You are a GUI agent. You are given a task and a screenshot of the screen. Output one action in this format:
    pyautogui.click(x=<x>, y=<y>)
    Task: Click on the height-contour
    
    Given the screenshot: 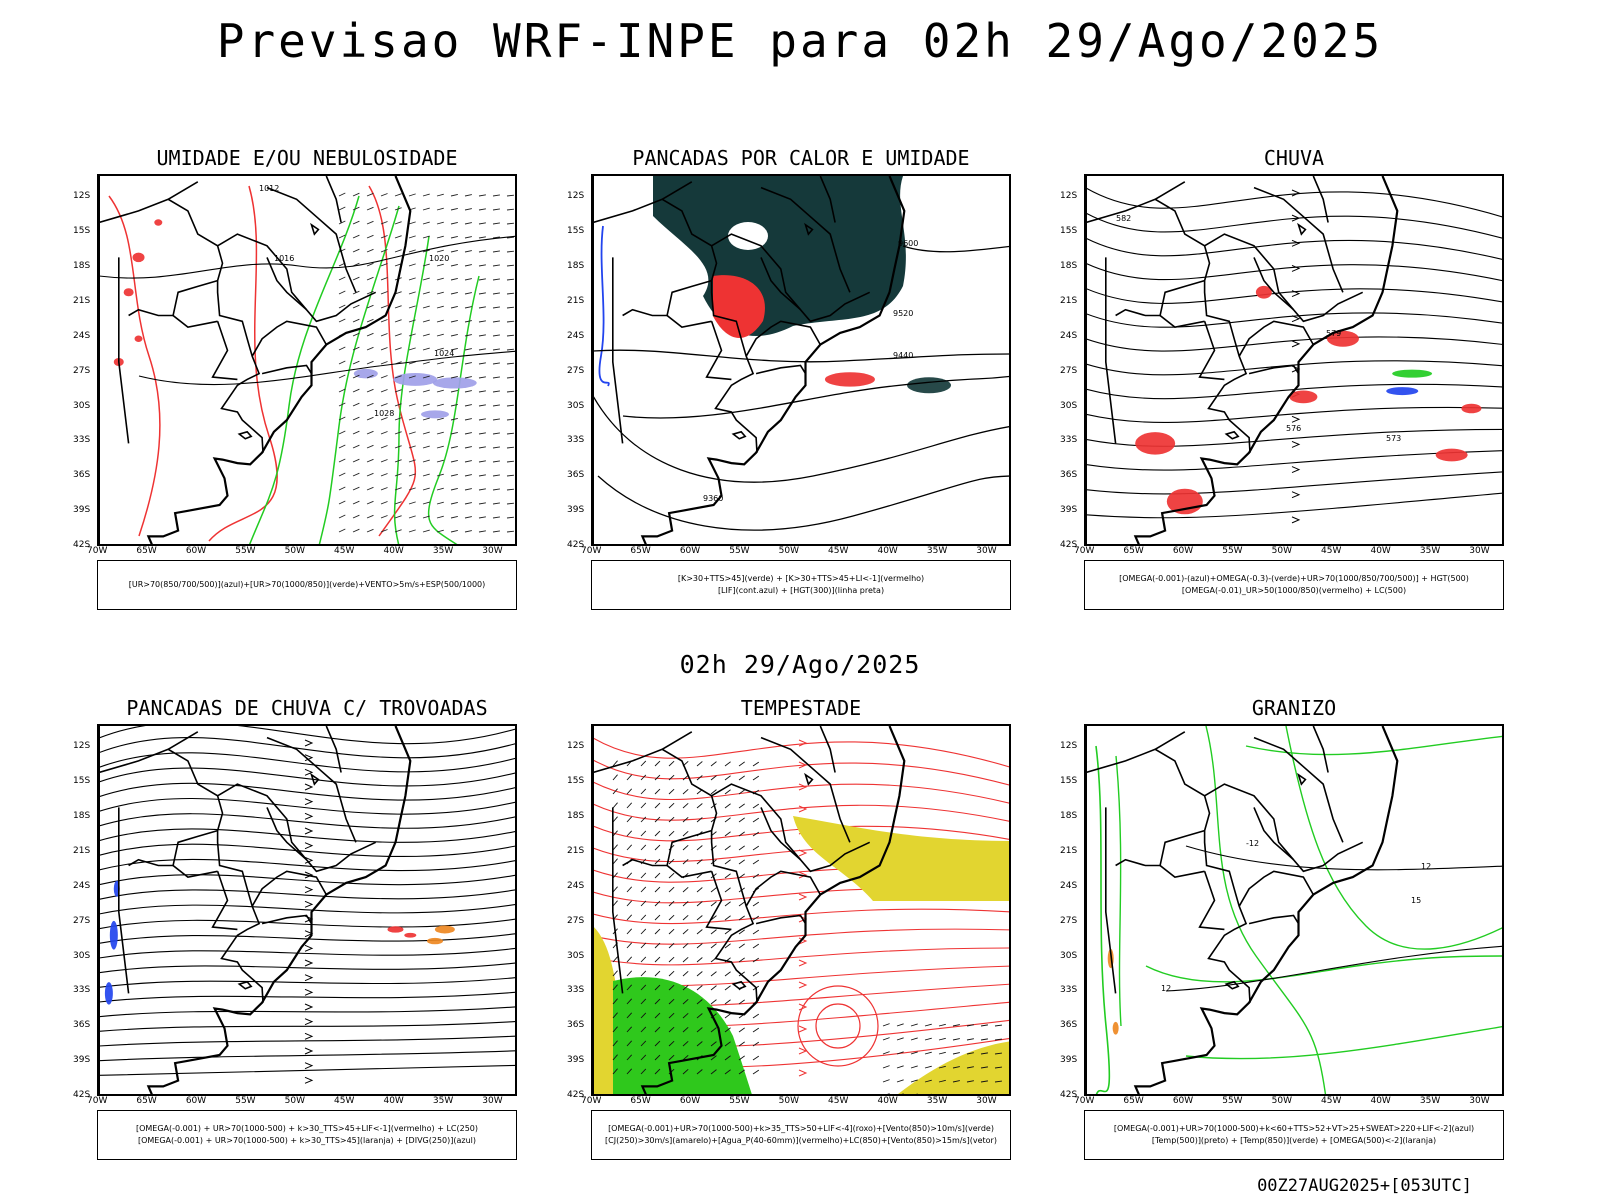 What is the action you would take?
    pyautogui.click(x=801, y=439)
    